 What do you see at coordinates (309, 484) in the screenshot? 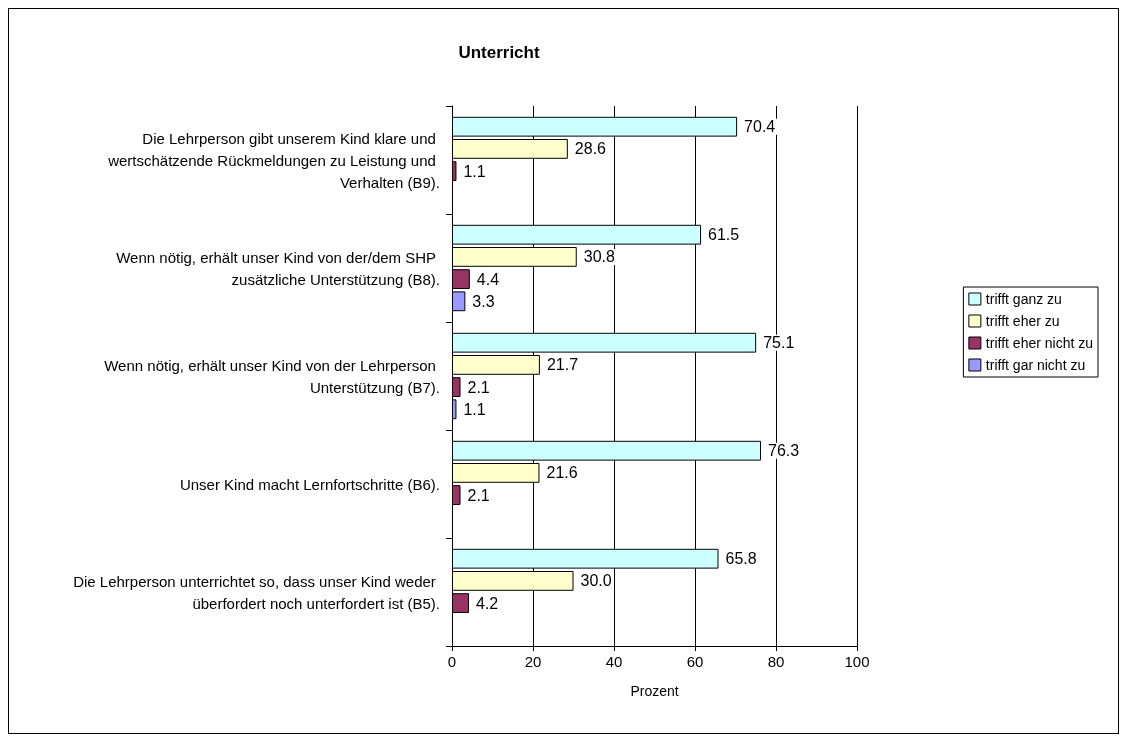
I see `y-tick-label: Unser Kind macht Lernfortschritte (B6).` at bounding box center [309, 484].